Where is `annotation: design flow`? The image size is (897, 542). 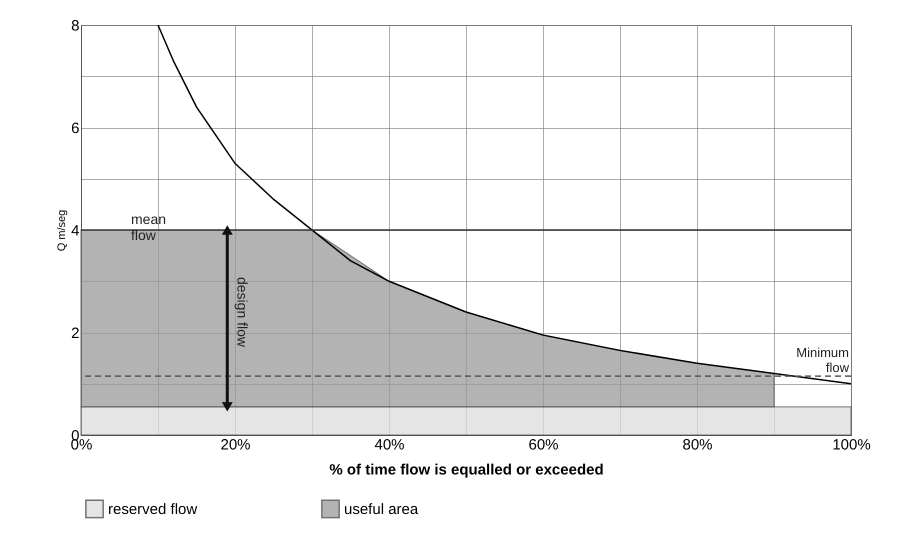
annotation: design flow is located at coordinates (242, 312).